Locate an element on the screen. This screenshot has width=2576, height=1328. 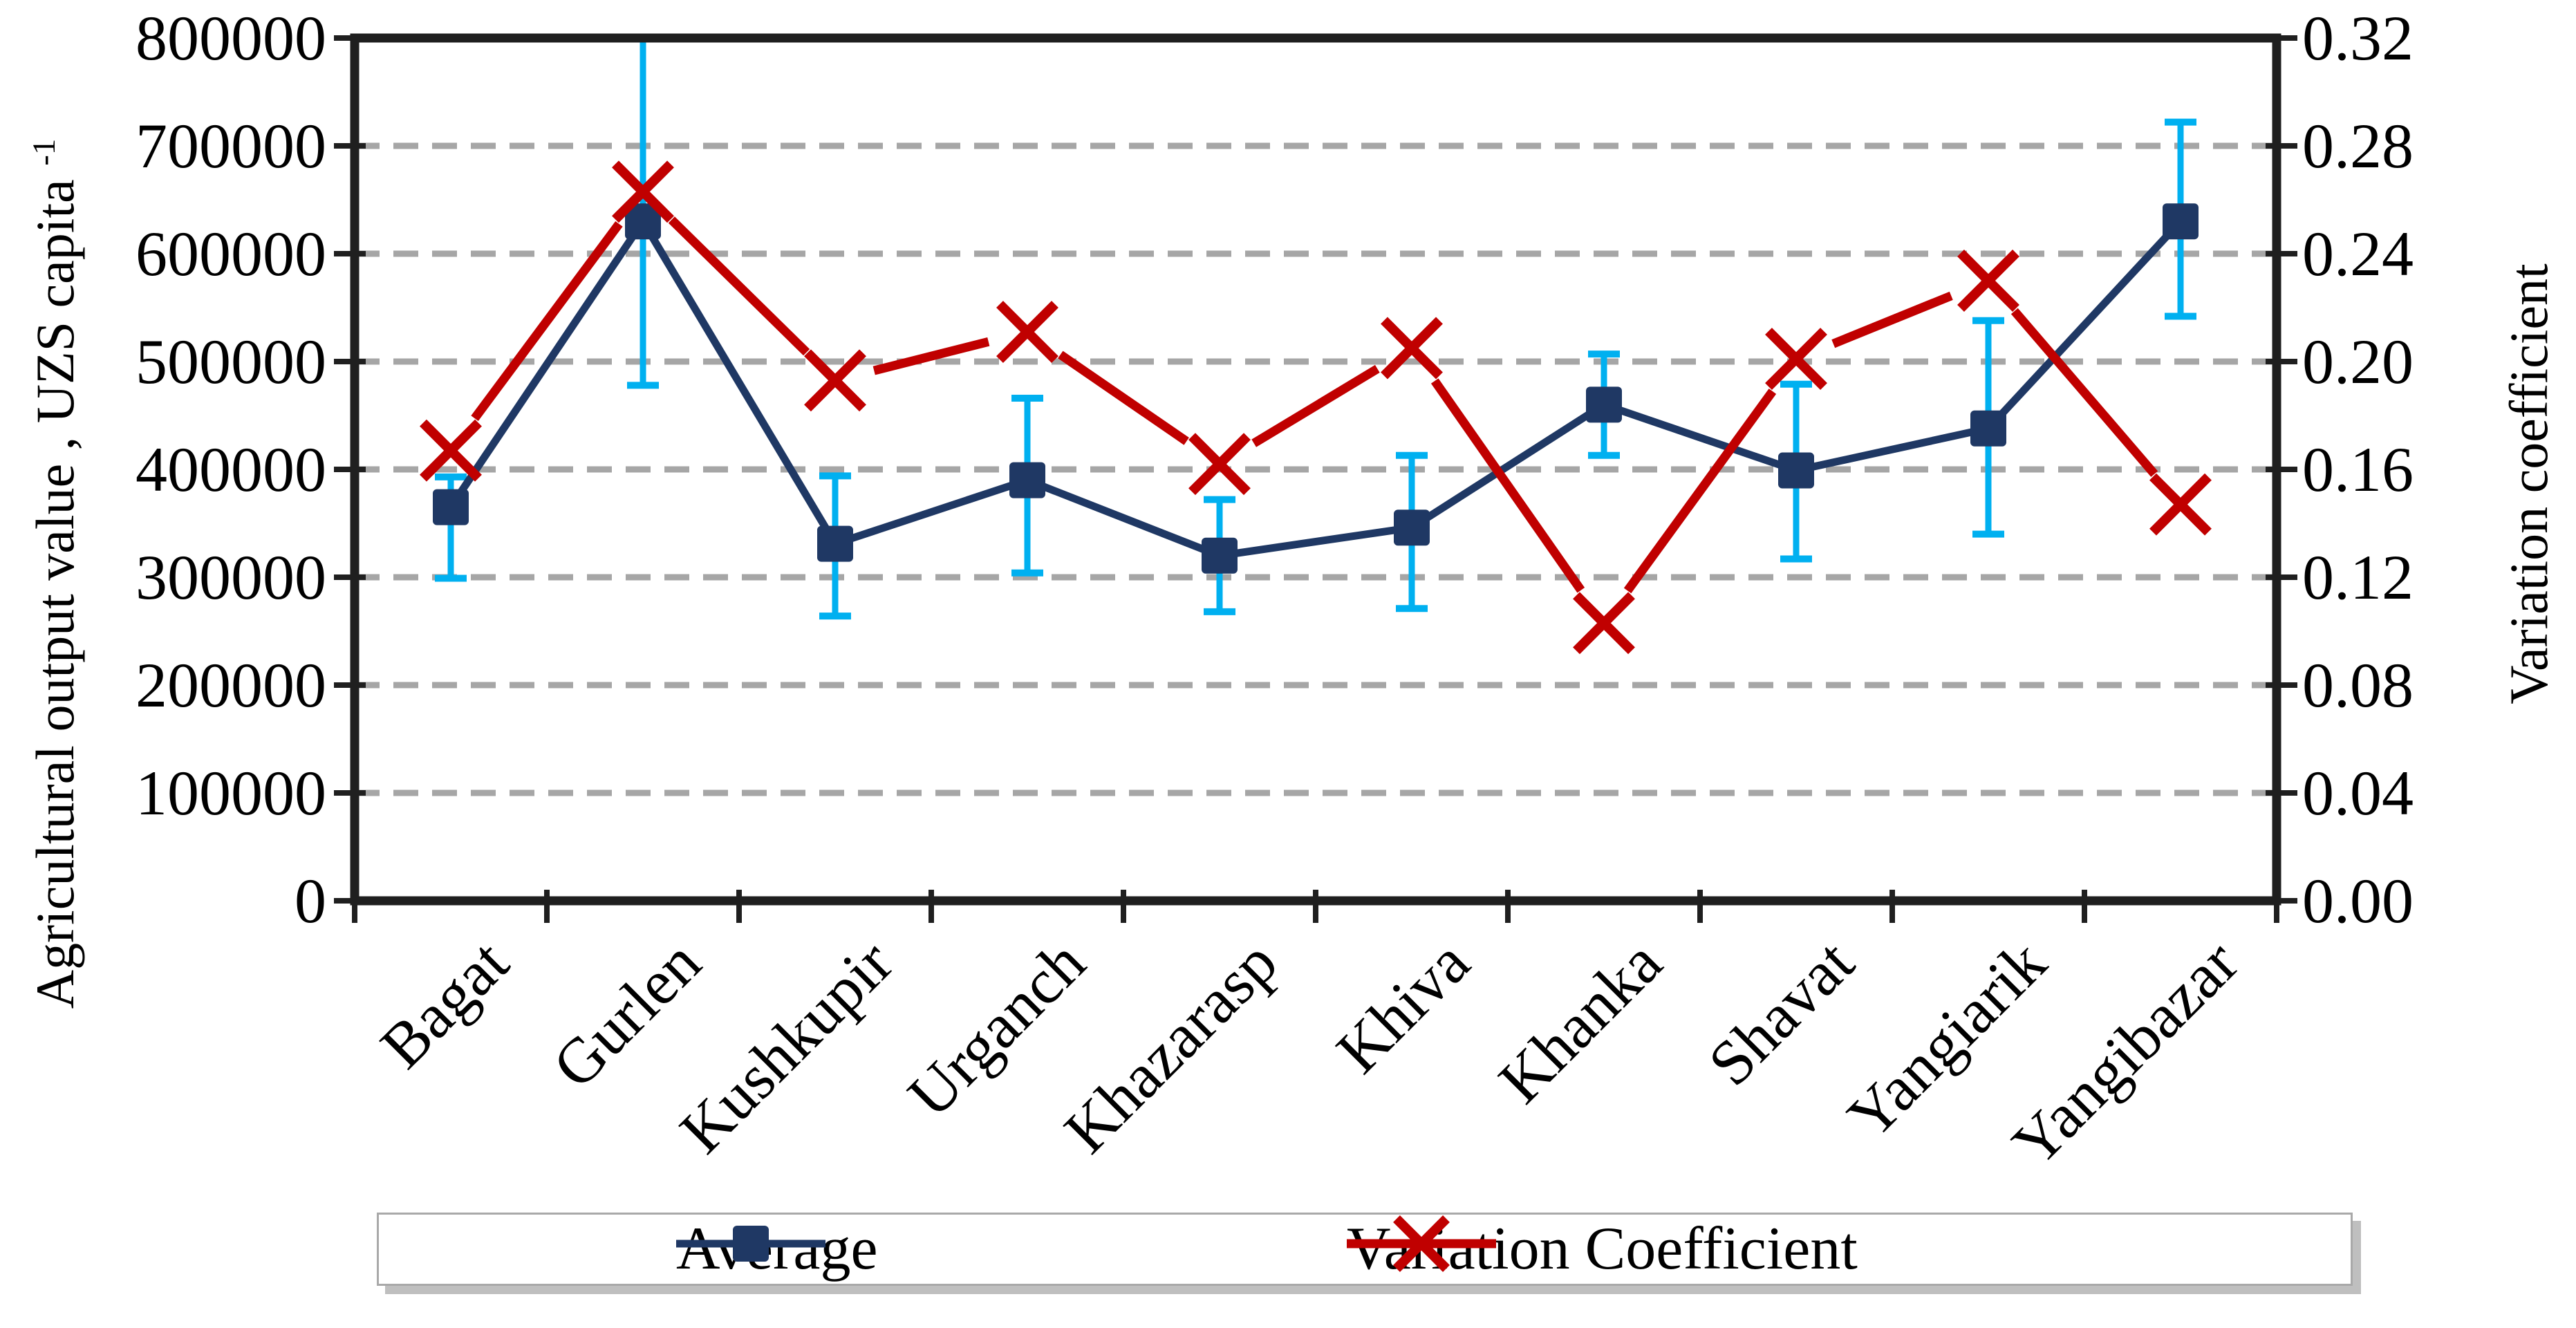
y-axis-right-tick-label: 0.08 is located at coordinates (2358, 685).